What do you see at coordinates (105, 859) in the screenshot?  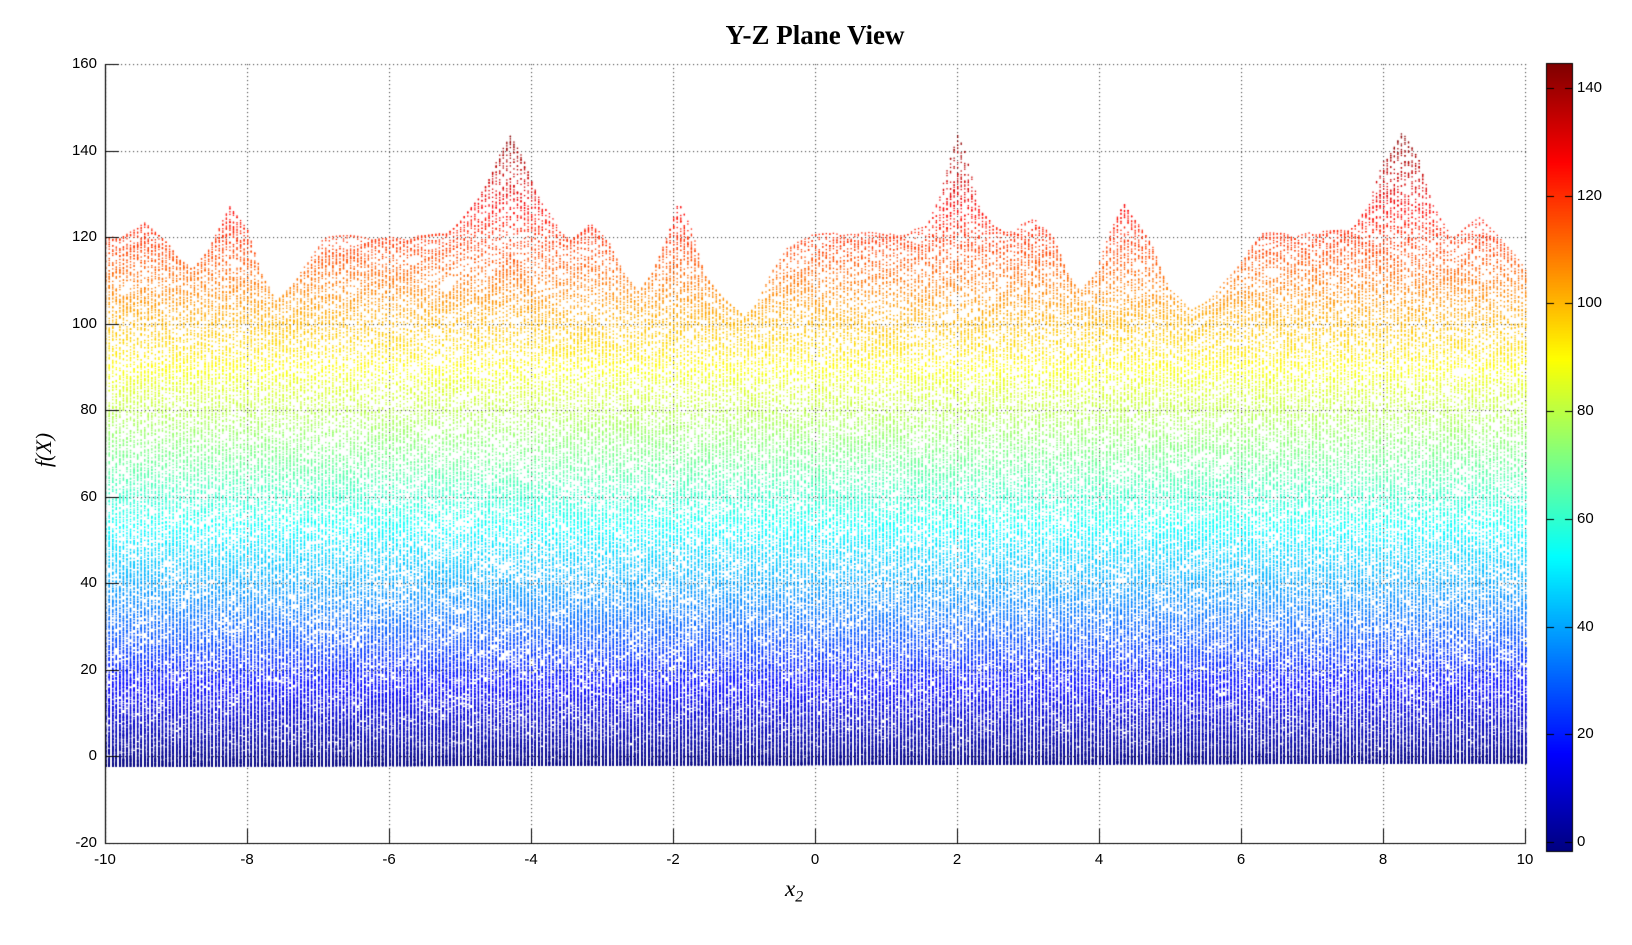 I see `x-tick-label: -10` at bounding box center [105, 859].